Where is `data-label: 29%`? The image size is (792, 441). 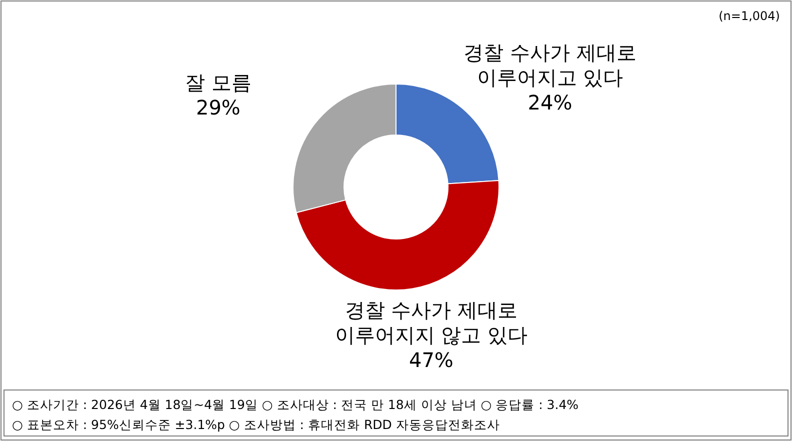
data-label: 29% is located at coordinates (218, 108).